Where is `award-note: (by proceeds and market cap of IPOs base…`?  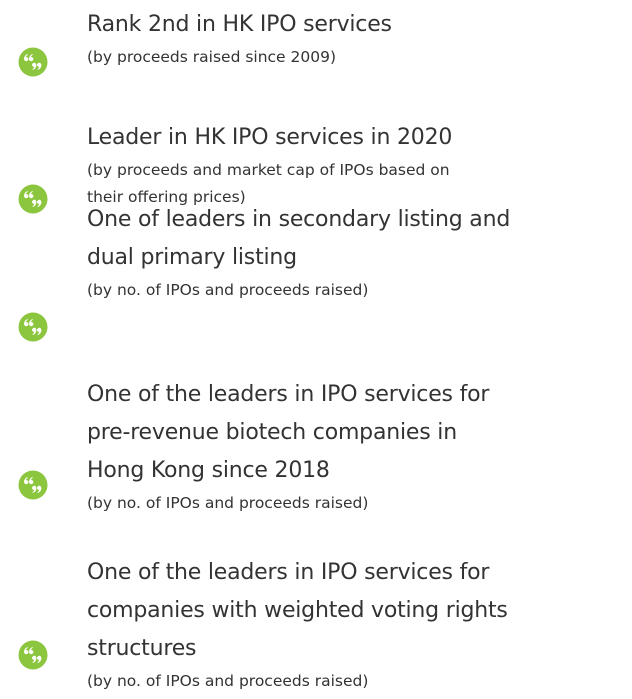 award-note: (by proceeds and market cap of IPOs base… is located at coordinates (268, 170).